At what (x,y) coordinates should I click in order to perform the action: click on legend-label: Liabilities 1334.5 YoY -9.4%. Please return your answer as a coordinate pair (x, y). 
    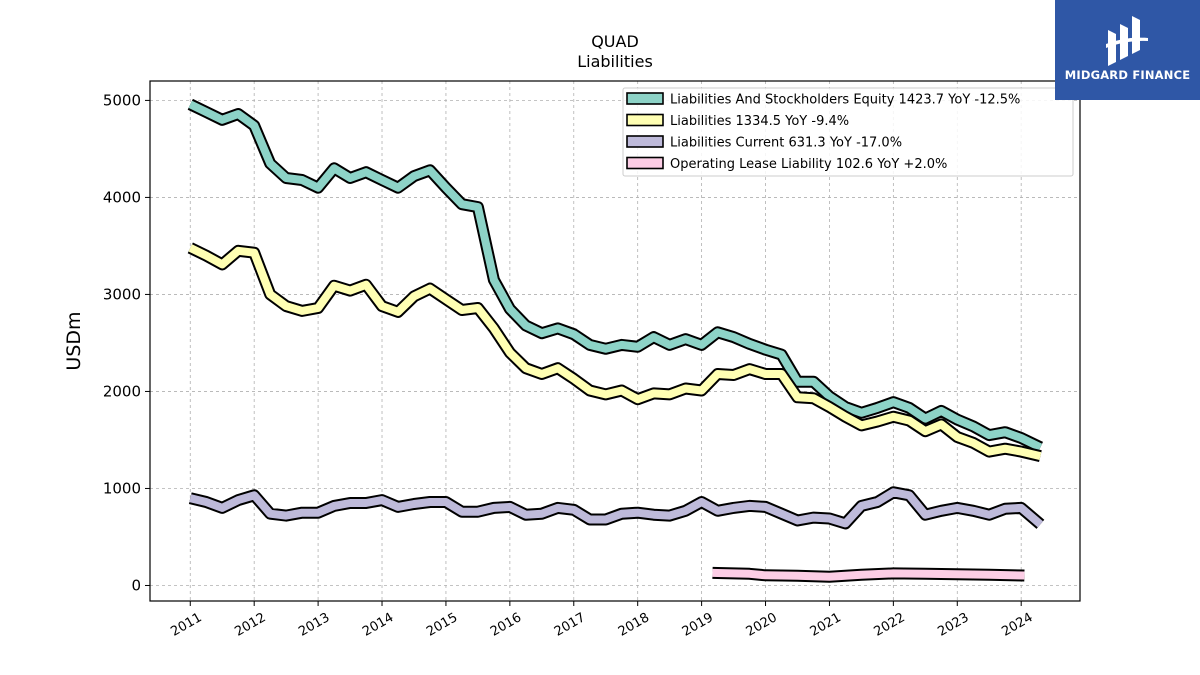
    Looking at the image, I should click on (759, 121).